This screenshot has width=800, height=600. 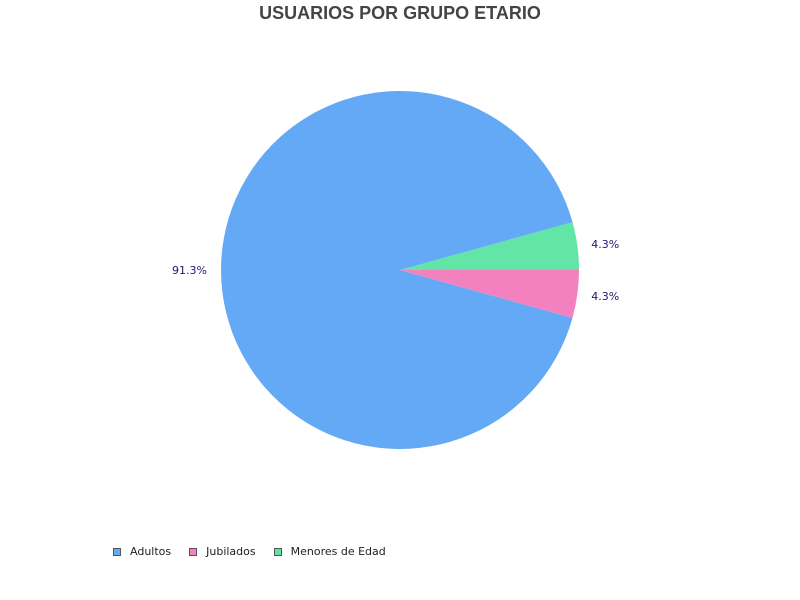 What do you see at coordinates (400, 13) in the screenshot?
I see `chart-title: USUARIOS POR GRUPO ETARIO` at bounding box center [400, 13].